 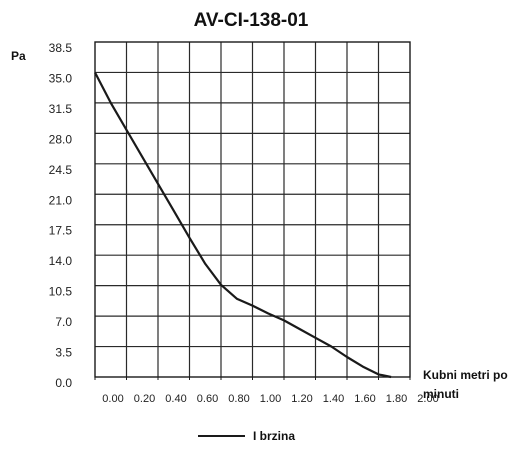 I want to click on y-tick-label: 24.5, so click(x=61, y=170).